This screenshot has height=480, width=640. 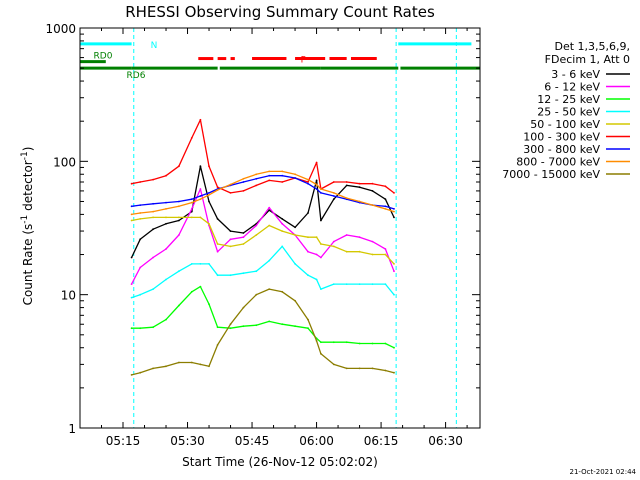 I want to click on x-tick-label: 06:30, so click(x=445, y=441).